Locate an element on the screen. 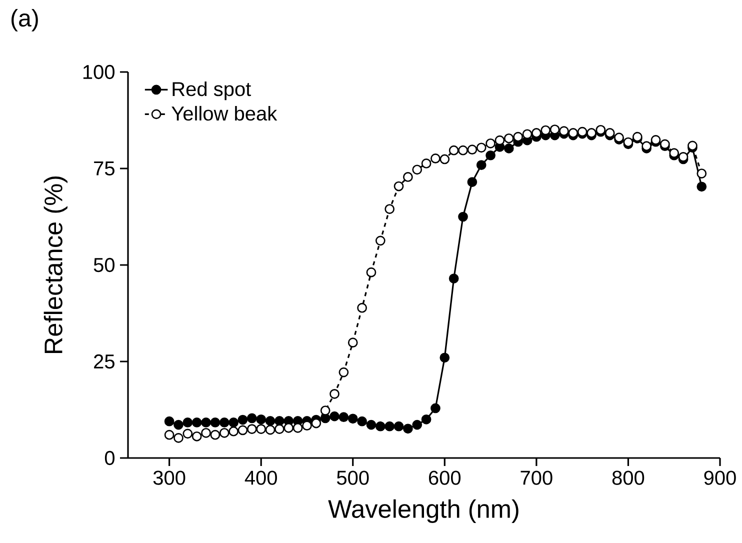 The height and width of the screenshot is (543, 742). x-tick-label: 900 is located at coordinates (720, 477).